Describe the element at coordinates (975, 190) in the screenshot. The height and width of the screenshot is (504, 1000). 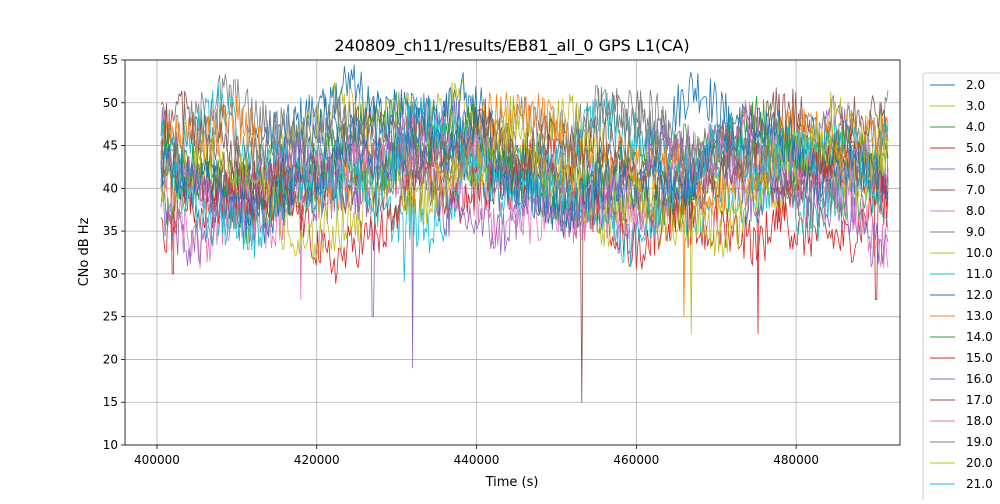
I see `legend-label: 7.0` at that location.